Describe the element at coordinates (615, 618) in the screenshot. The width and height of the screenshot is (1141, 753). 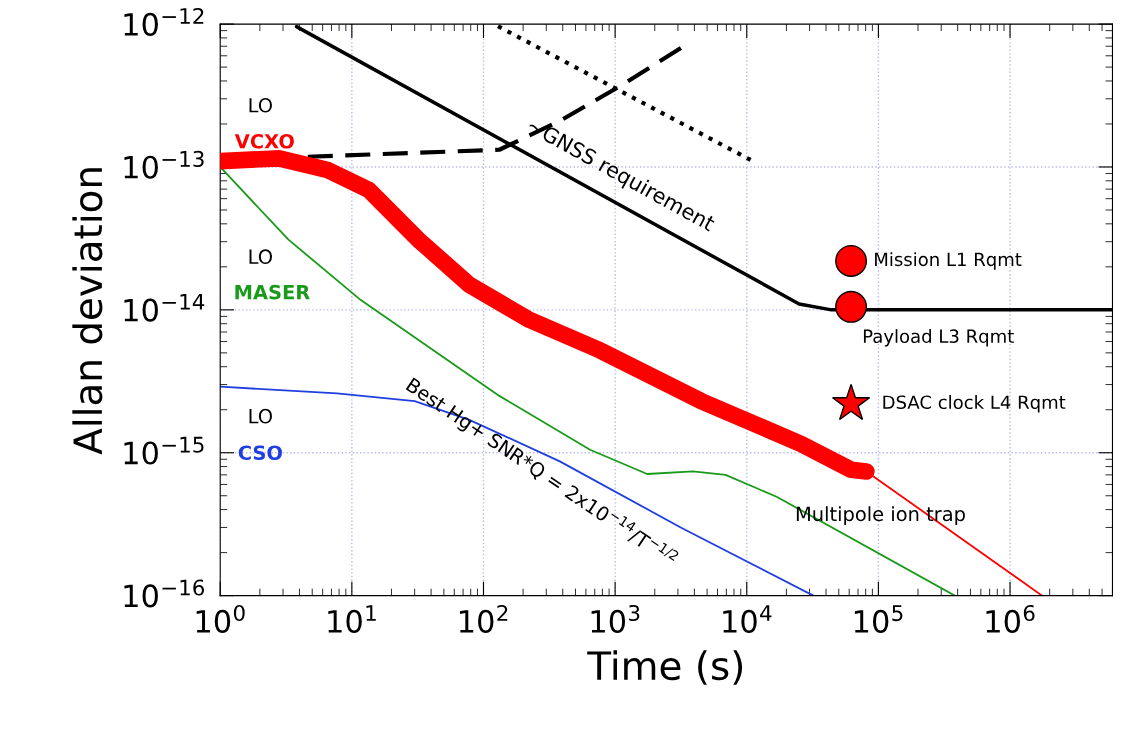
I see `x-tick-label: 10$^{3}$` at that location.